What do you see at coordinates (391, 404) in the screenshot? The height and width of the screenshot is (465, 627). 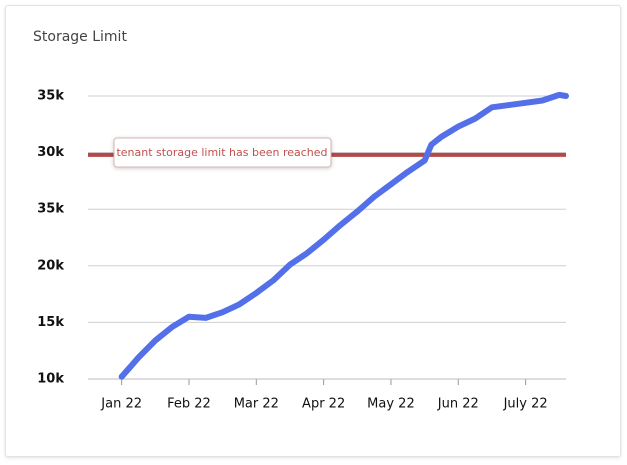 I see `x-tick-label: May 22` at bounding box center [391, 404].